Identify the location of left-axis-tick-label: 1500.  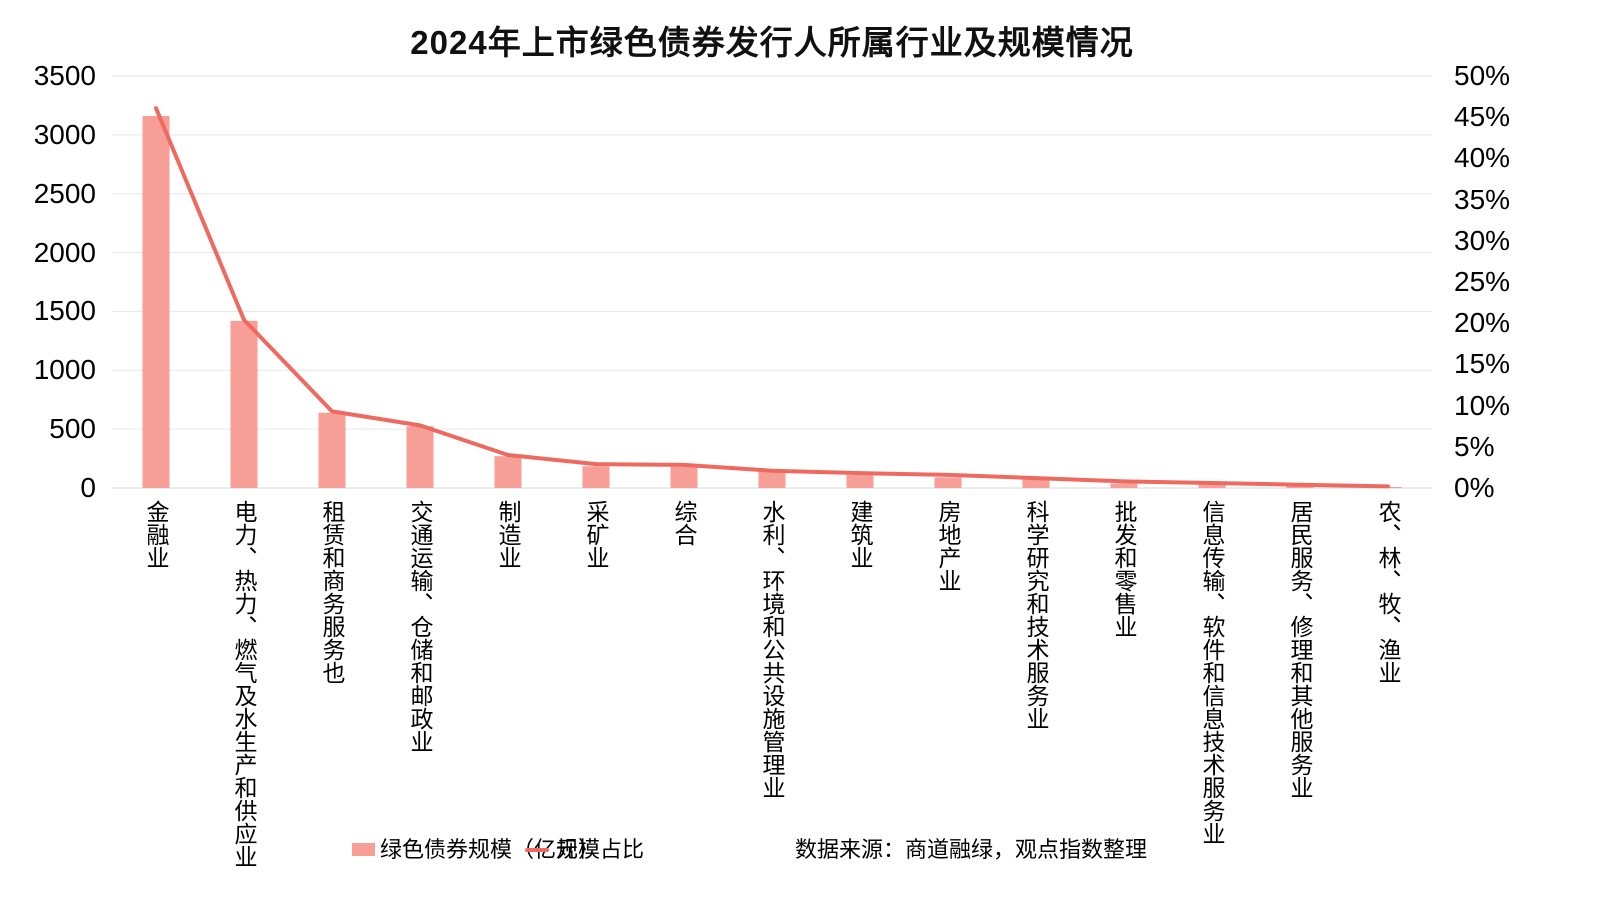
(64, 311).